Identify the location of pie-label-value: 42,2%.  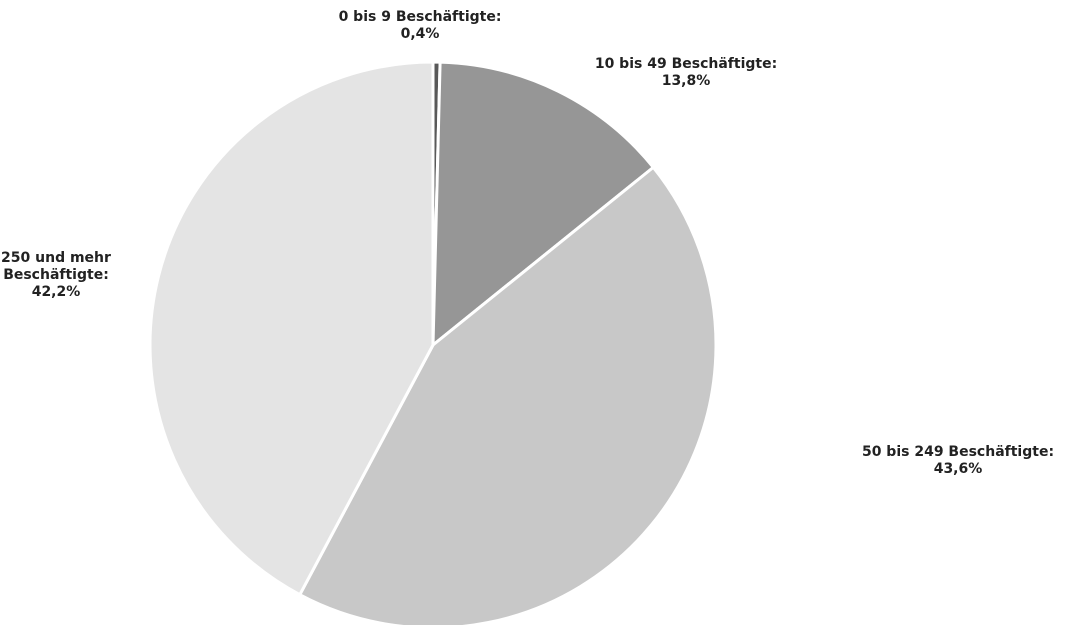
(56, 292).